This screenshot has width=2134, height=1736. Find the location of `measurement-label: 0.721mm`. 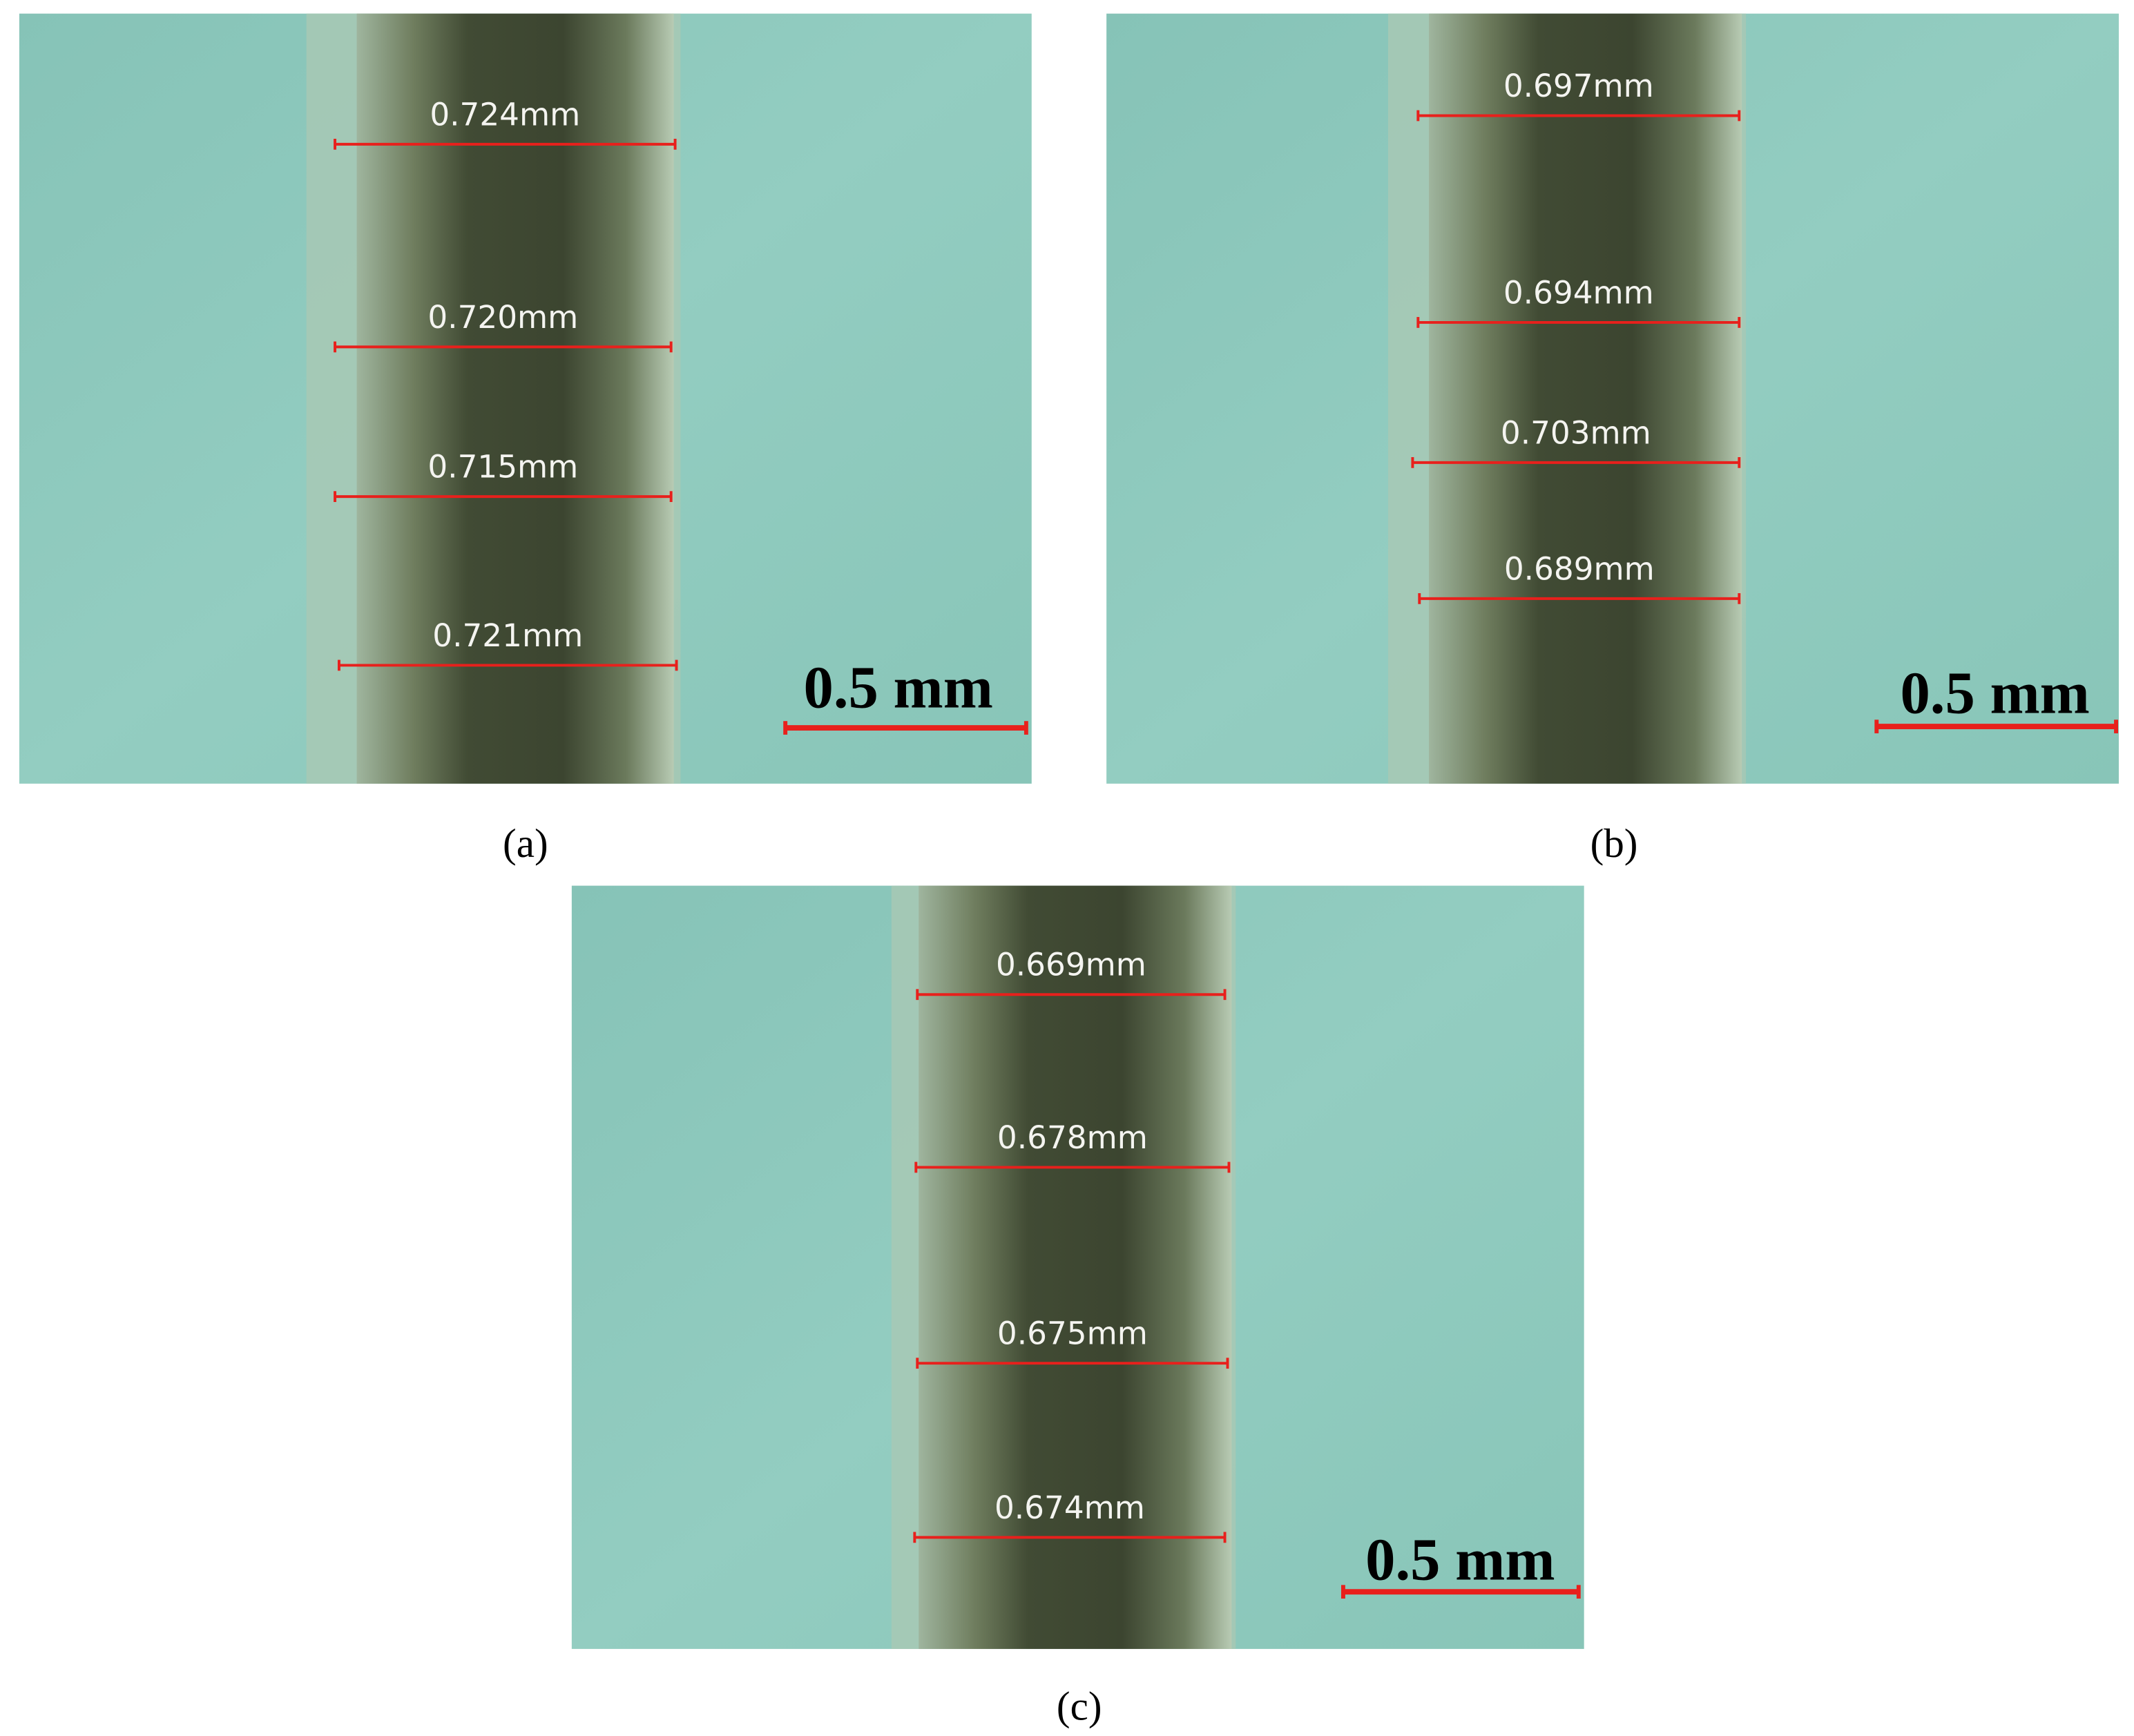

measurement-label: 0.721mm is located at coordinates (507, 635).